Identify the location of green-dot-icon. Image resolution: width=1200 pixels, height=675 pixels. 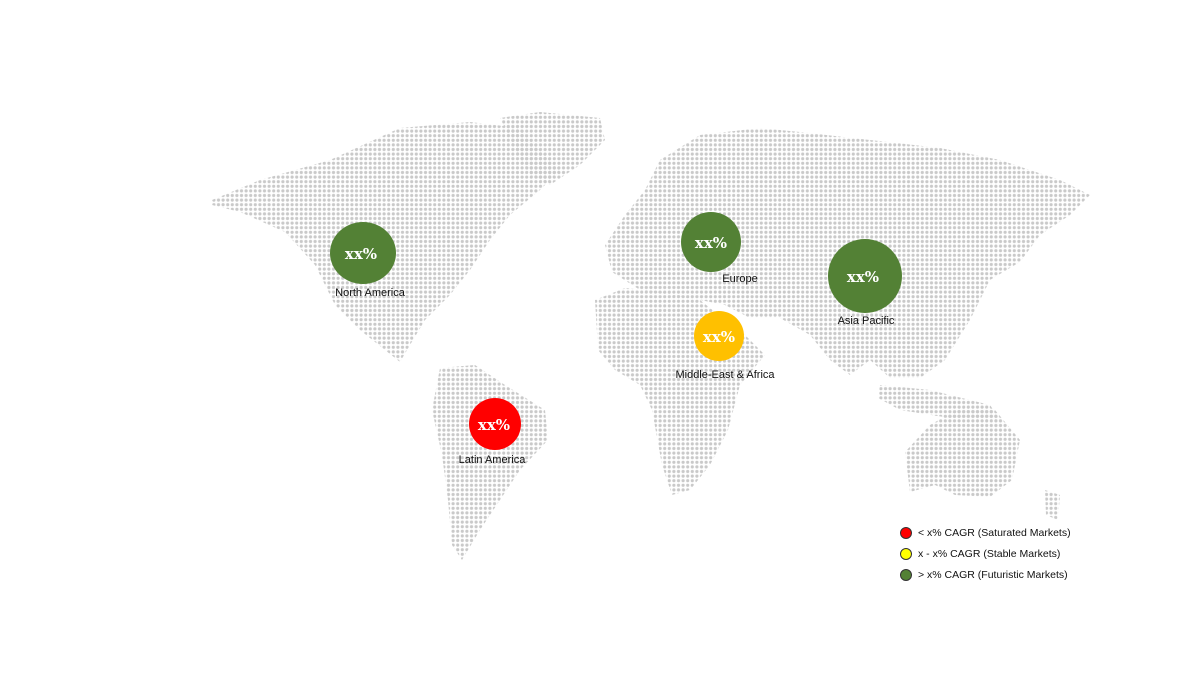
(906, 574).